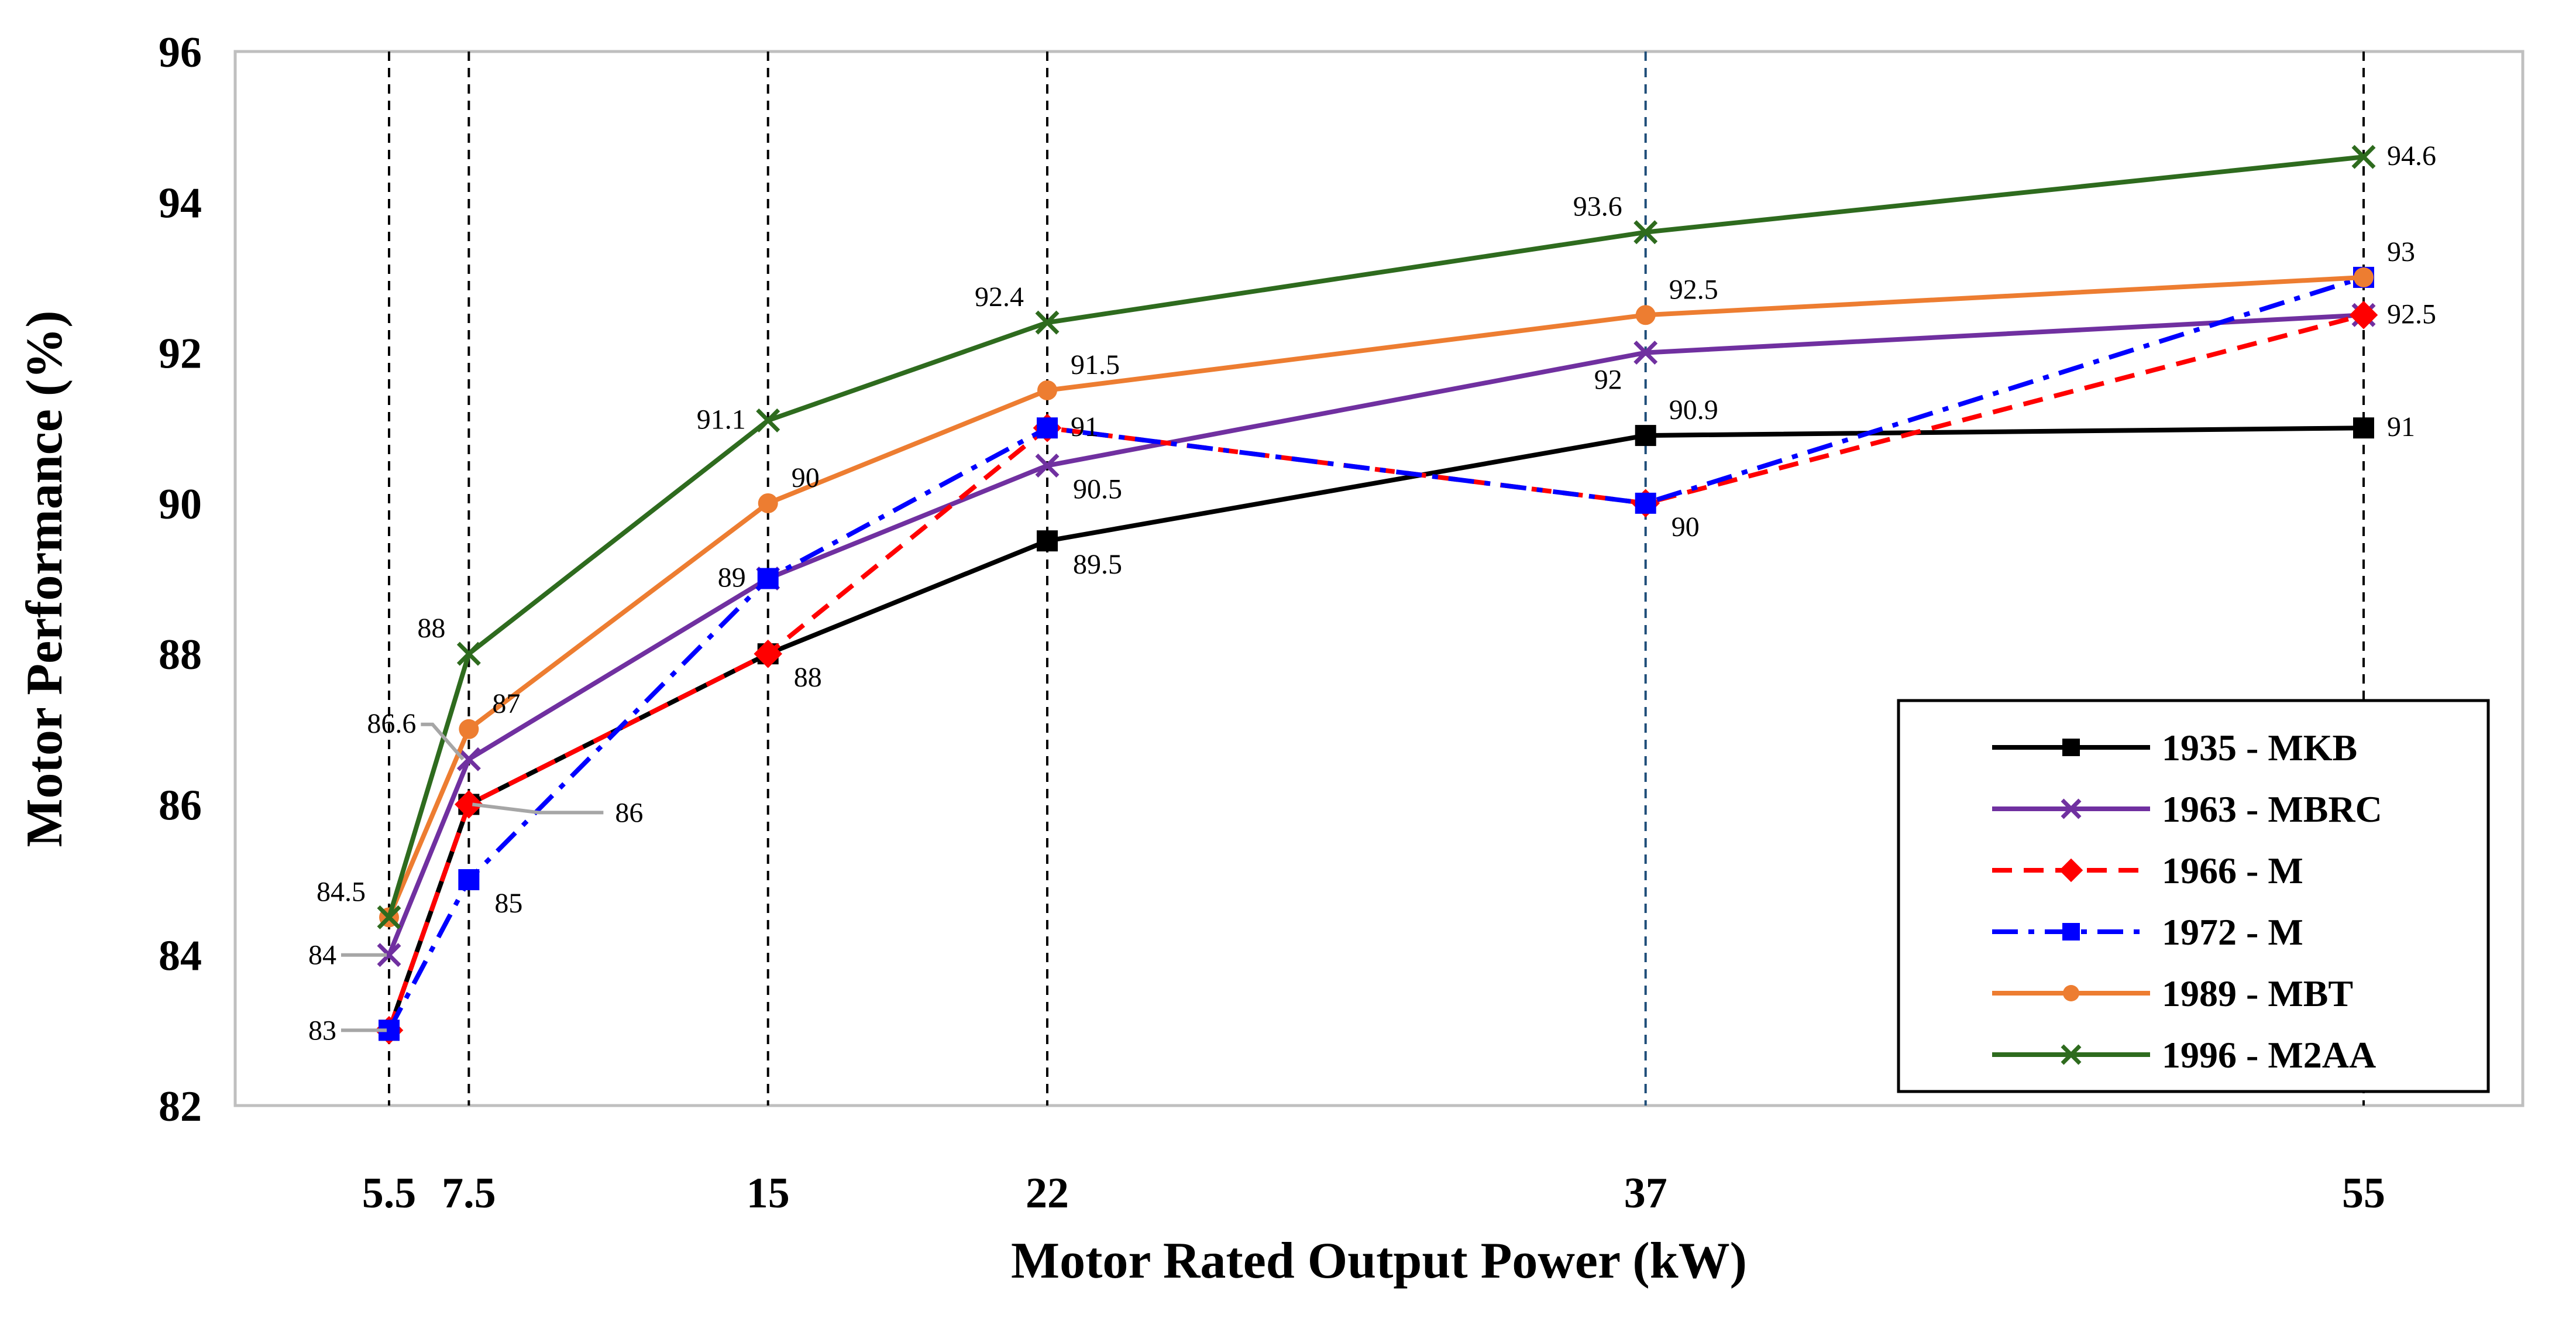  I want to click on x-tick-label: 5.5, so click(390, 1193).